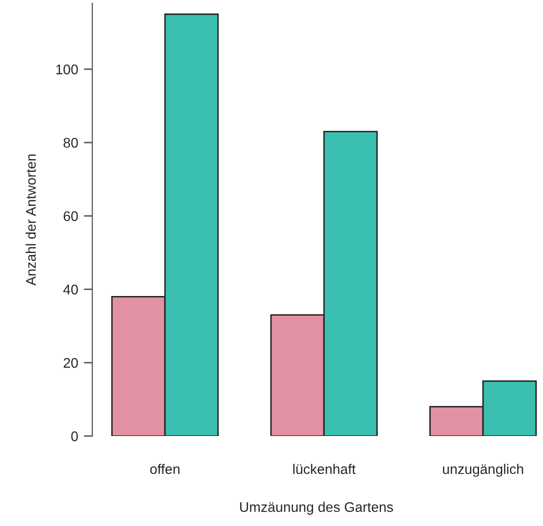 The height and width of the screenshot is (526, 543). What do you see at coordinates (74, 436) in the screenshot?
I see `y-tick-label: 0` at bounding box center [74, 436].